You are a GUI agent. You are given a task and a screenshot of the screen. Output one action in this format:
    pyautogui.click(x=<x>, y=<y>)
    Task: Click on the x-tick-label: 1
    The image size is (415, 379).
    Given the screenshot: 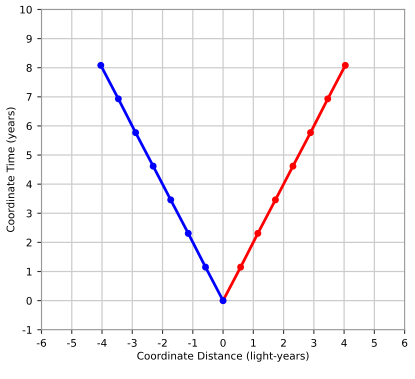 What is the action you would take?
    pyautogui.click(x=253, y=343)
    